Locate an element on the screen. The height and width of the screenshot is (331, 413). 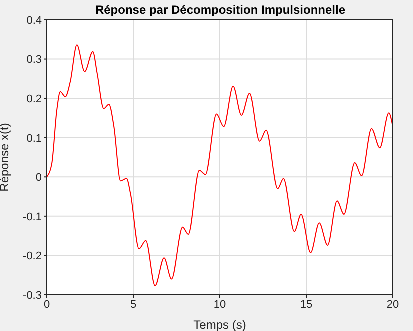
y-tick-label: 0.2 is located at coordinates (34, 99).